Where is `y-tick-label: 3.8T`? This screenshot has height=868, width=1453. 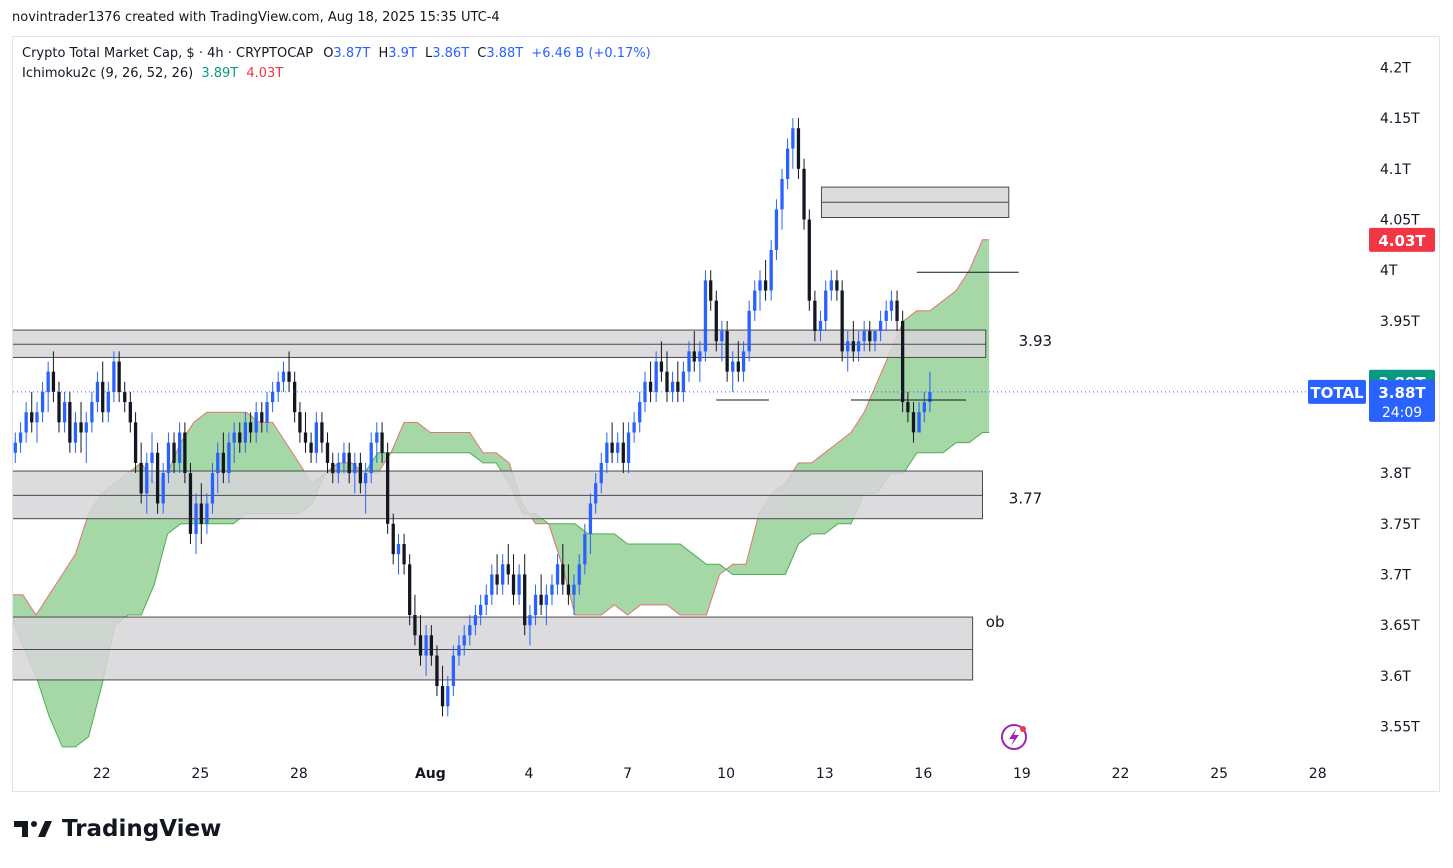
y-tick-label: 3.8T is located at coordinates (1395, 474).